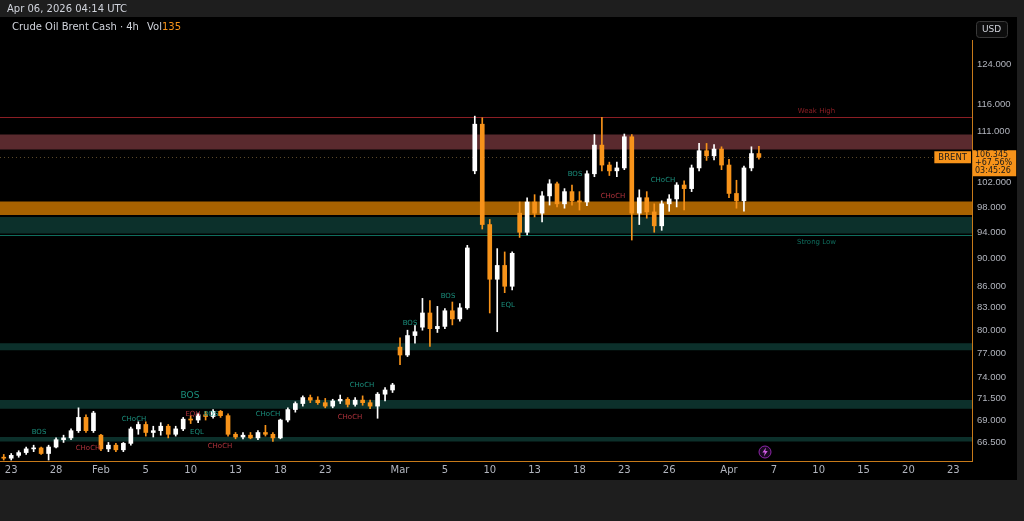 This screenshot has width=1024, height=521. Describe the element at coordinates (992, 206) in the screenshot. I see `y-tick-label: 98.000` at that location.